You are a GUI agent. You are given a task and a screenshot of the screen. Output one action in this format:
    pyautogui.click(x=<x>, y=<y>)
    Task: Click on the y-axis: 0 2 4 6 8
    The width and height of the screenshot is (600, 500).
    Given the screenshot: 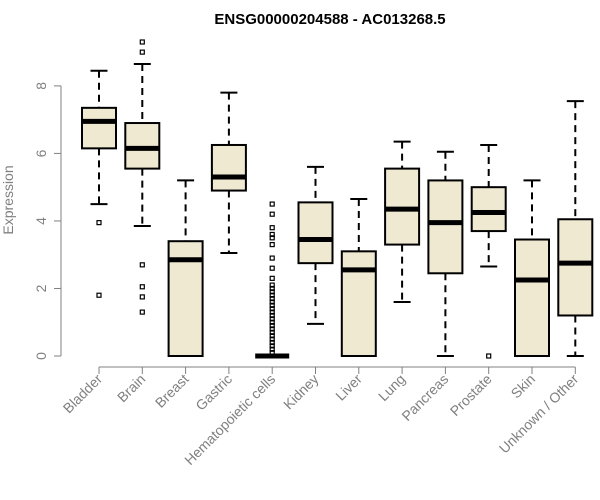 What is the action you would take?
    pyautogui.click(x=47, y=221)
    